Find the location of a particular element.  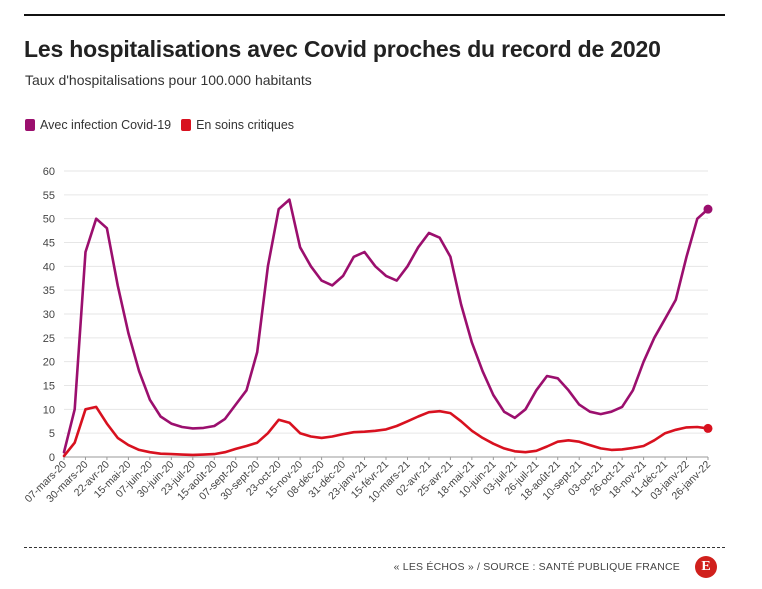

y-tick-label: 10 is located at coordinates (49, 410).